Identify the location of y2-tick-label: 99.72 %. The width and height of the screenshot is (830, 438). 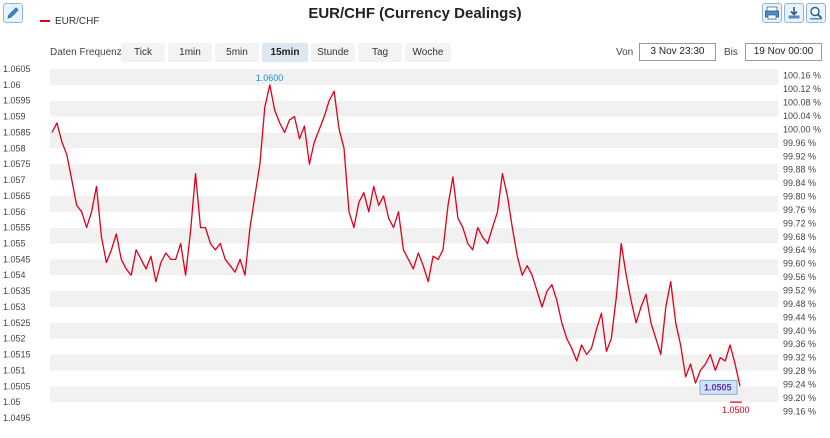
(799, 223).